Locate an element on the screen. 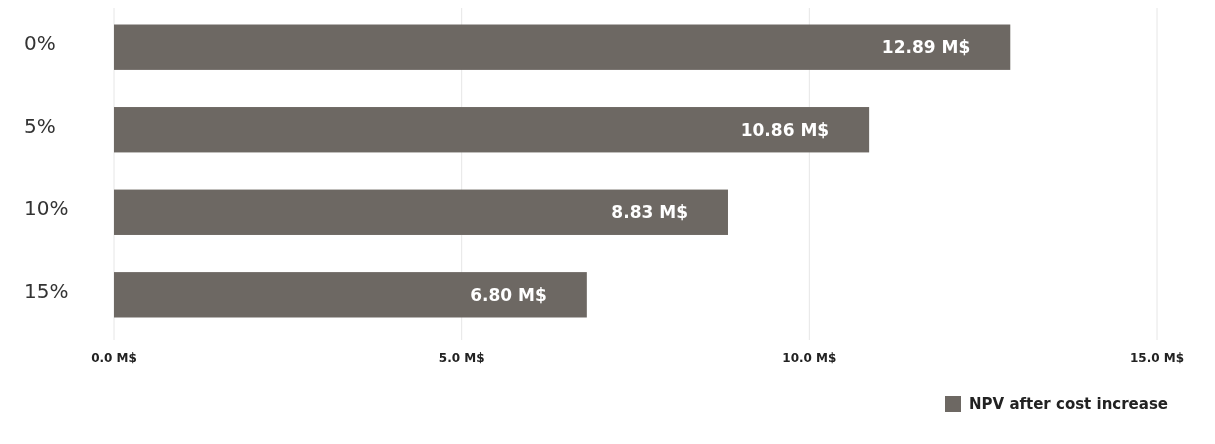 This screenshot has width=1215, height=444. y-tick-label: 5% is located at coordinates (40, 125).